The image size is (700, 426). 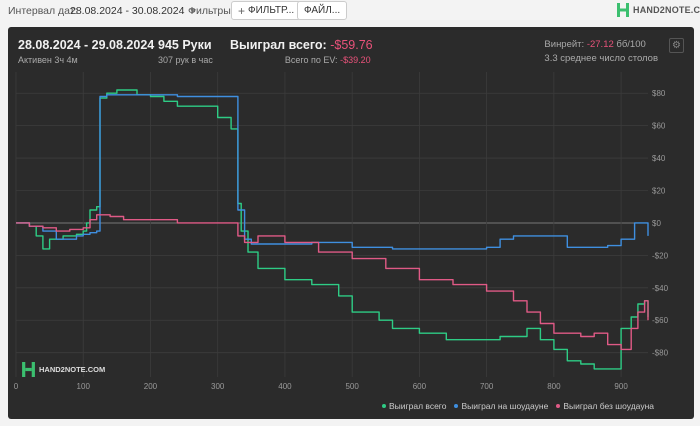 What do you see at coordinates (631, 44) in the screenshot?
I see `winrate-unit: бб/100` at bounding box center [631, 44].